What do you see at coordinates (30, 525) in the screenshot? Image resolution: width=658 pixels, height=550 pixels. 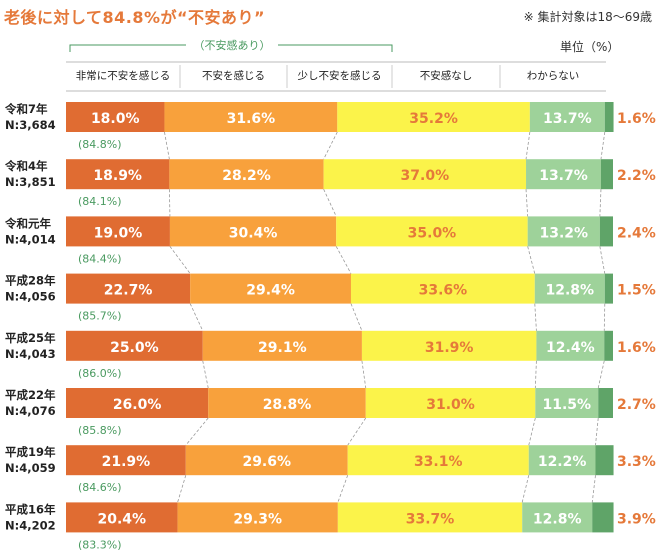 I see `row-label-n: N:4,202` at bounding box center [30, 525].